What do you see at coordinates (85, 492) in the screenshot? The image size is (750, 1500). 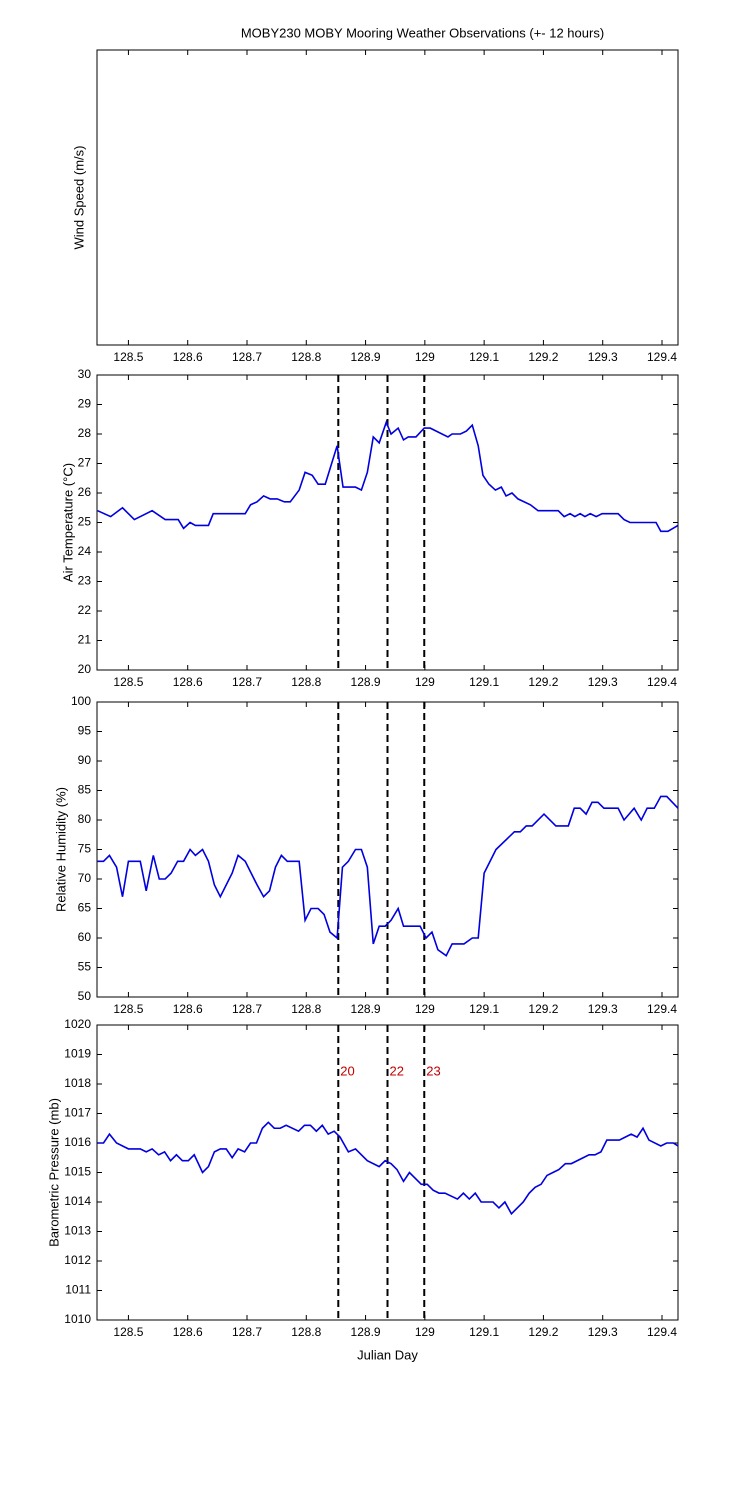 I see `y-tick-label: 26` at bounding box center [85, 492].